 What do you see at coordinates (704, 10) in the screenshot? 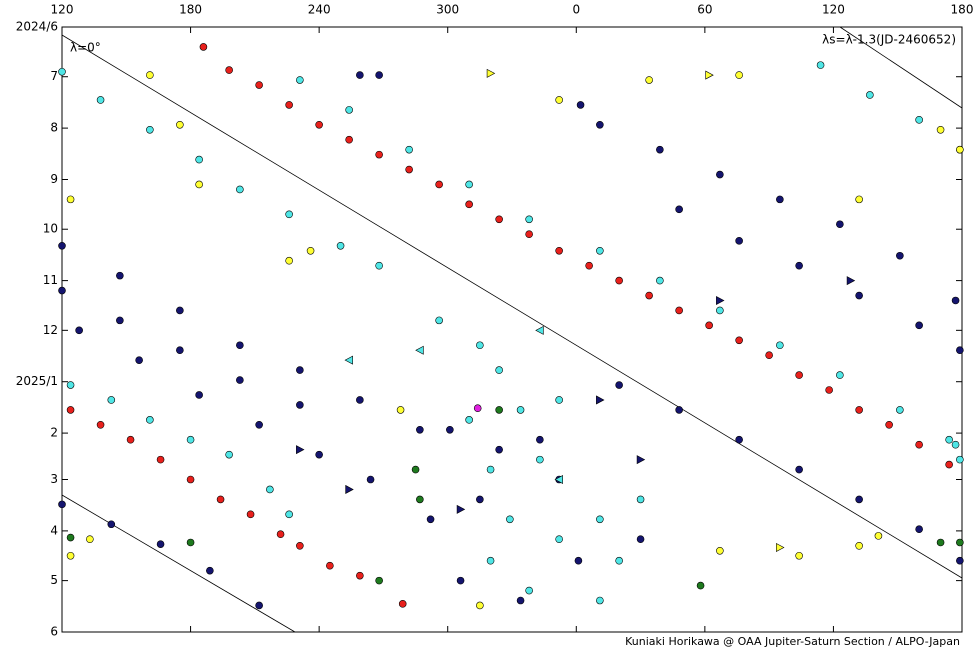
I see `x-tick-label: 60` at bounding box center [704, 10].